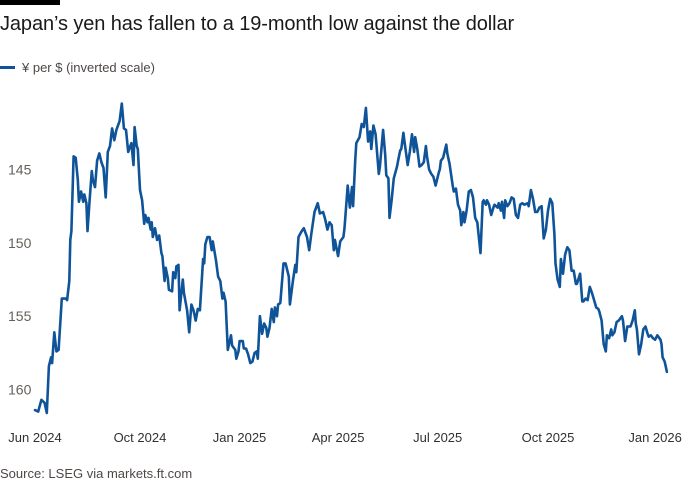 The width and height of the screenshot is (700, 500). Describe the element at coordinates (88, 67) in the screenshot. I see `legend-label: ¥ per $ (inverted scale)` at that location.